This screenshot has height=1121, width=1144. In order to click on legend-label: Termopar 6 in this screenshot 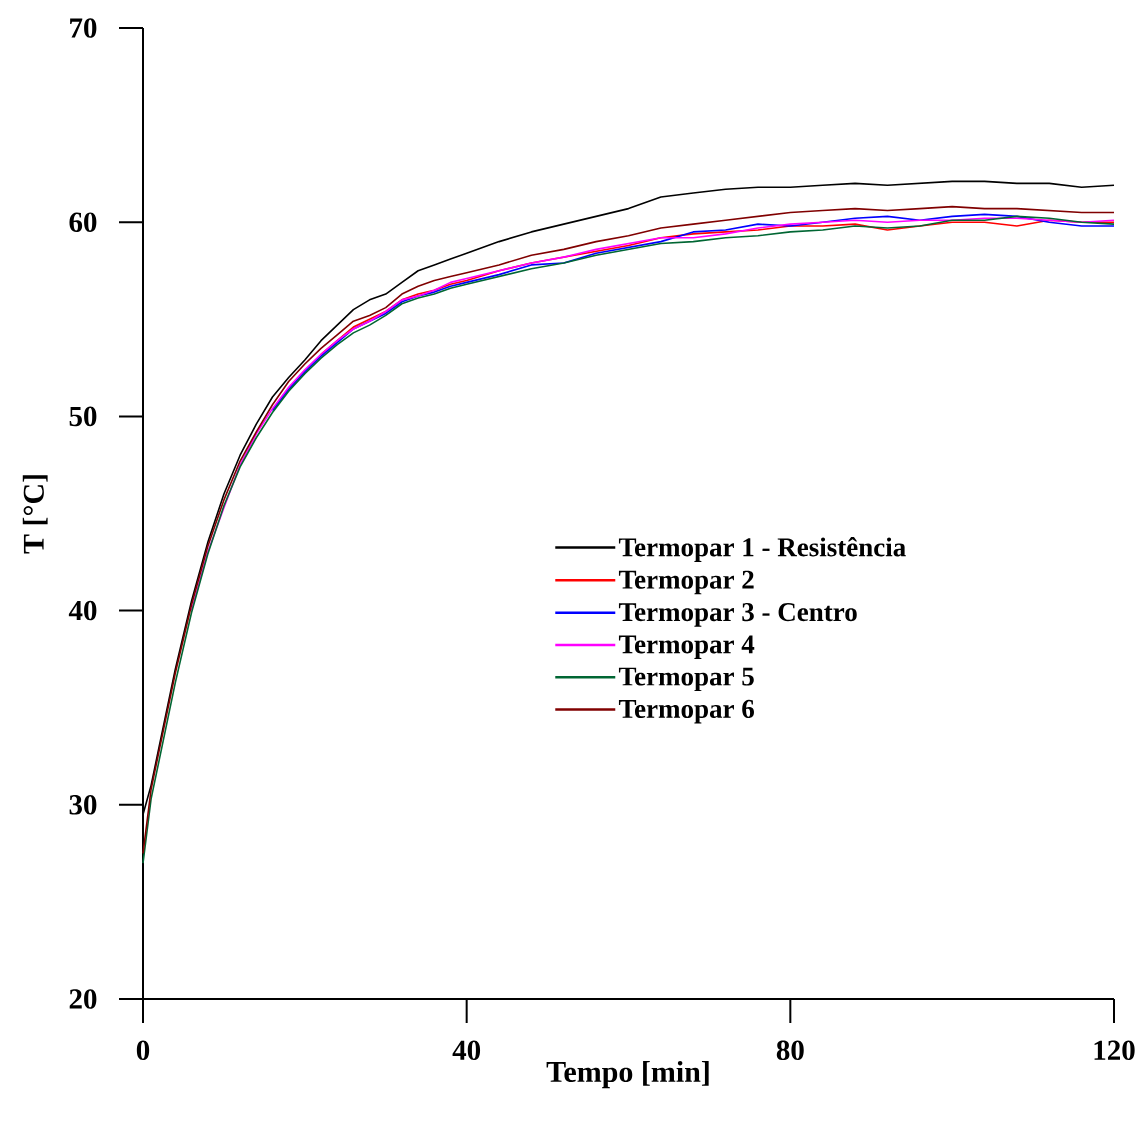, I will do `click(686, 711)`.